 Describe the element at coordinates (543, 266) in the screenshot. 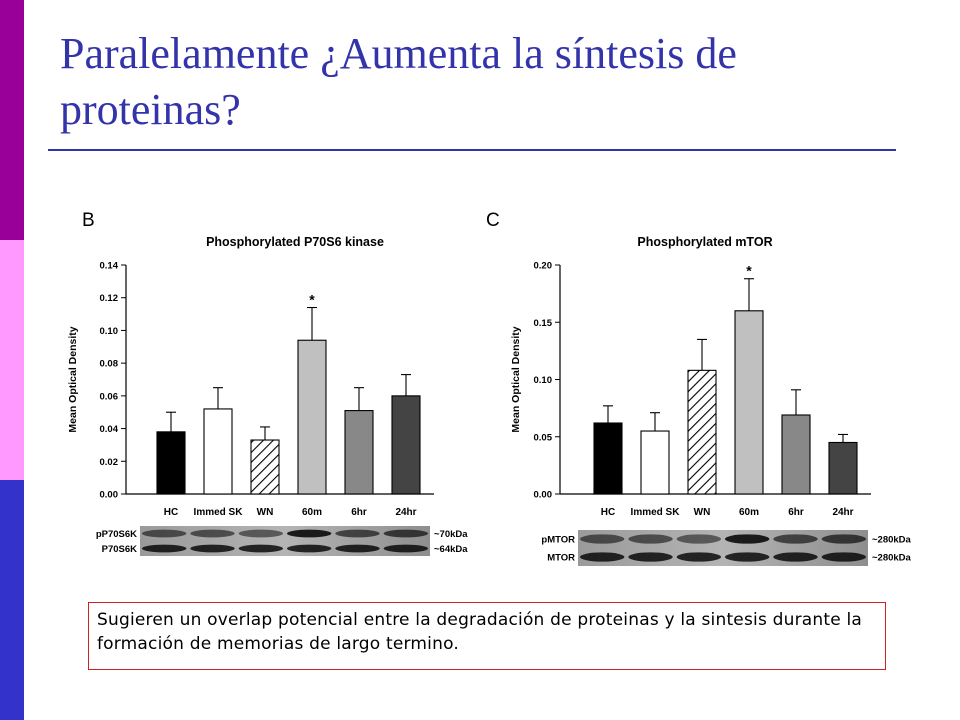

I see `y-tick-label: 0.20` at that location.